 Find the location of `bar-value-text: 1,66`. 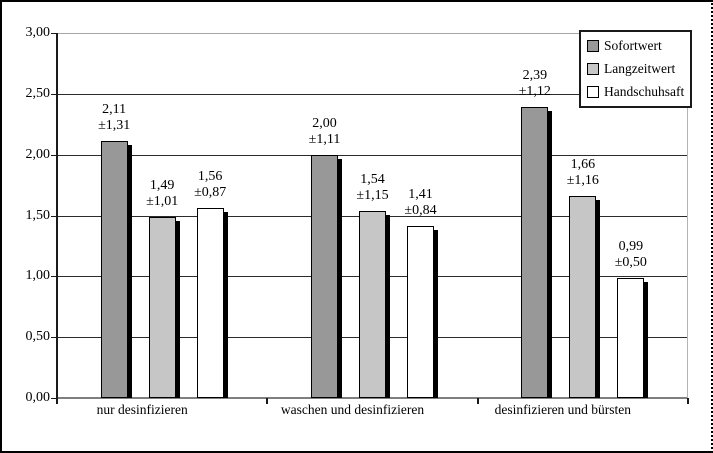

bar-value-text: 1,66 is located at coordinates (583, 165).